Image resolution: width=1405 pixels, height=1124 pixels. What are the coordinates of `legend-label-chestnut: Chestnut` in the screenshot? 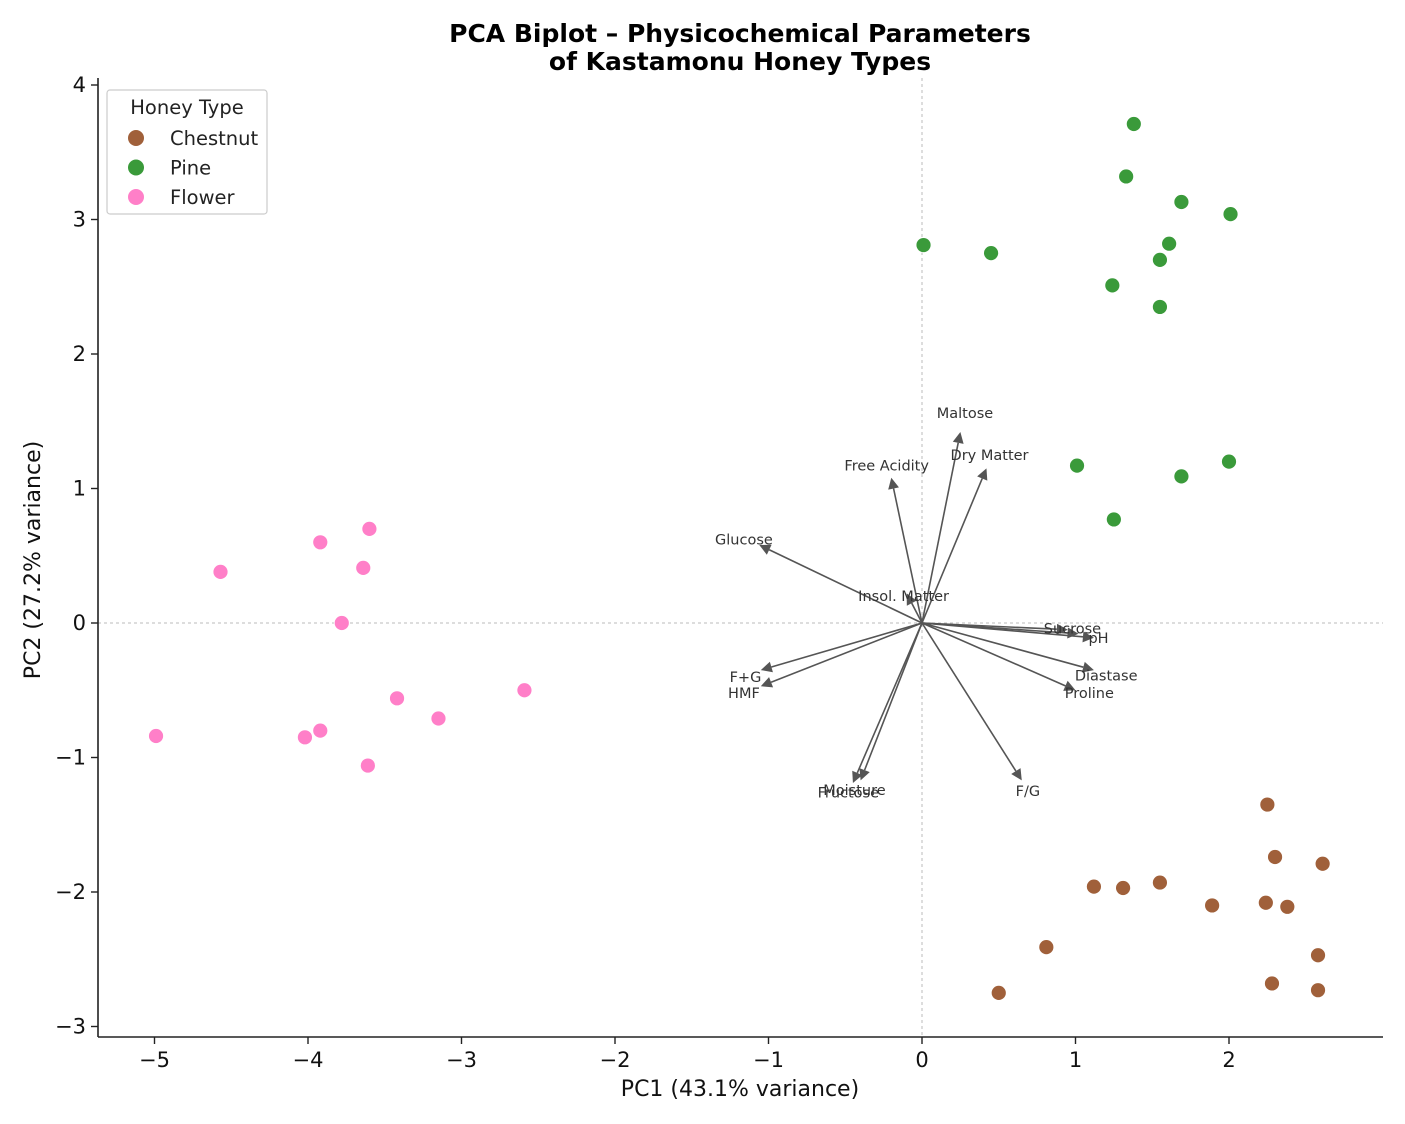 It's located at (214, 138).